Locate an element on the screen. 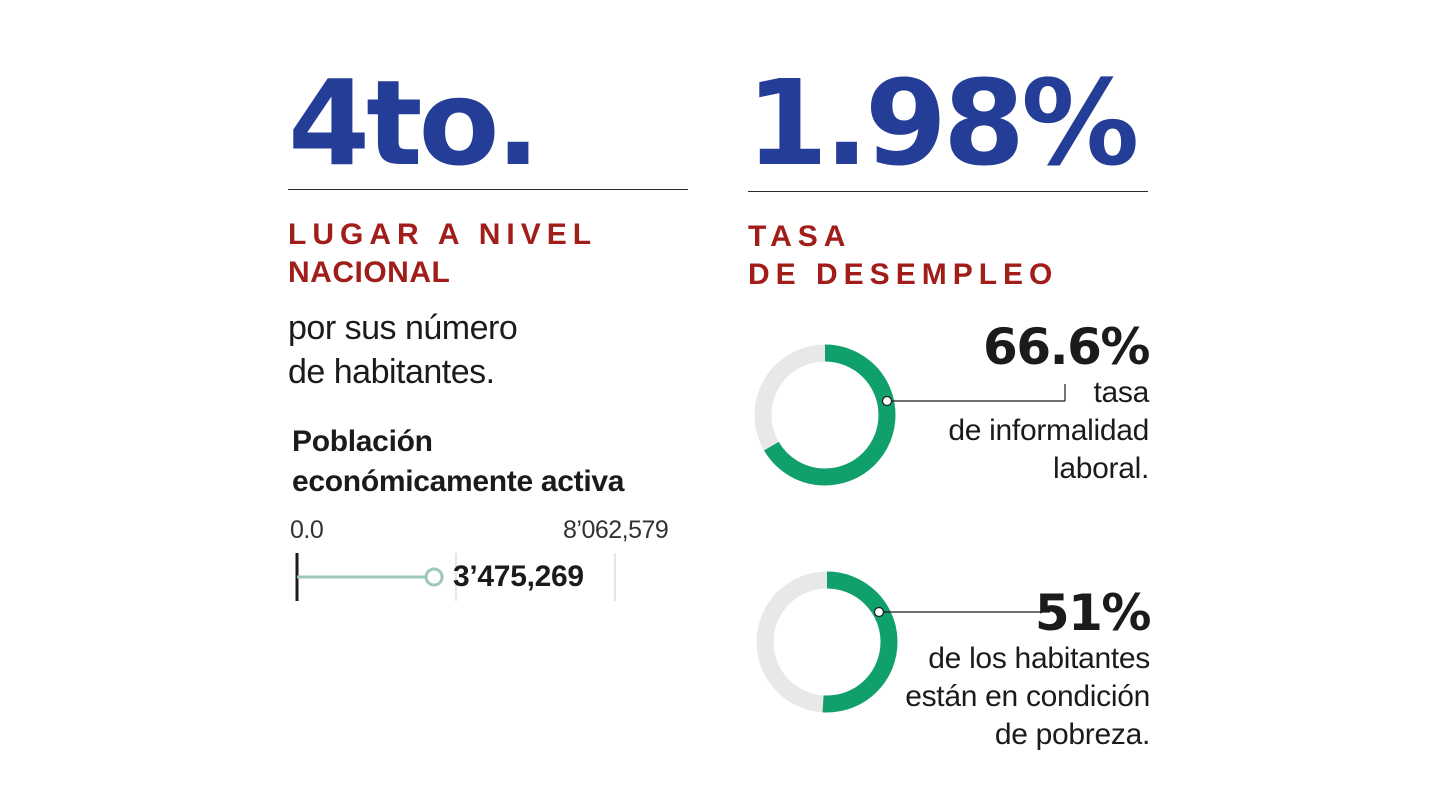  informality-description-line-2: de informalidad is located at coordinates (1048, 430).